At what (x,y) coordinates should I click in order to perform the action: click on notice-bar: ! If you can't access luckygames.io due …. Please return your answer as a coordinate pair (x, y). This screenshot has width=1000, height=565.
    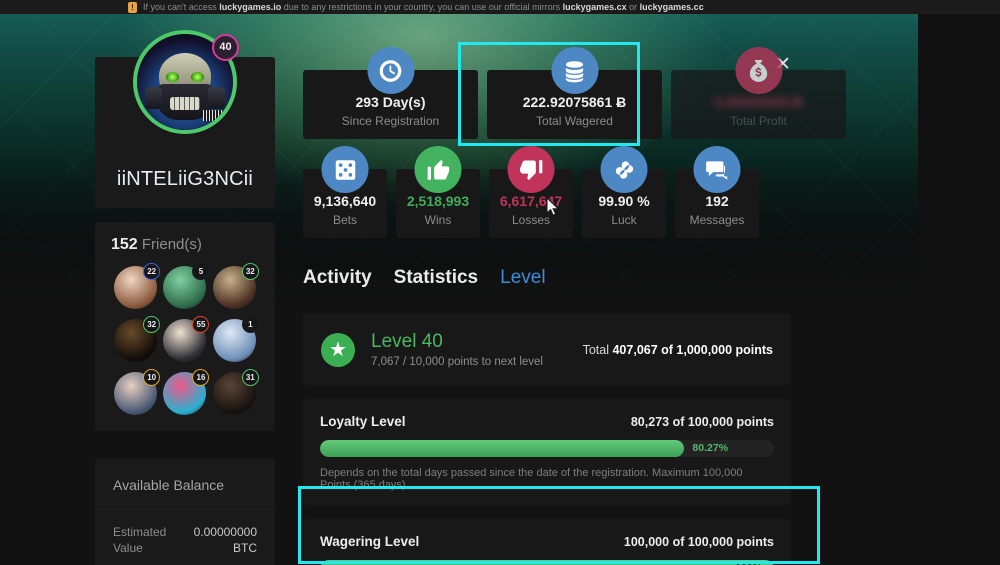
    Looking at the image, I should click on (500, 7).